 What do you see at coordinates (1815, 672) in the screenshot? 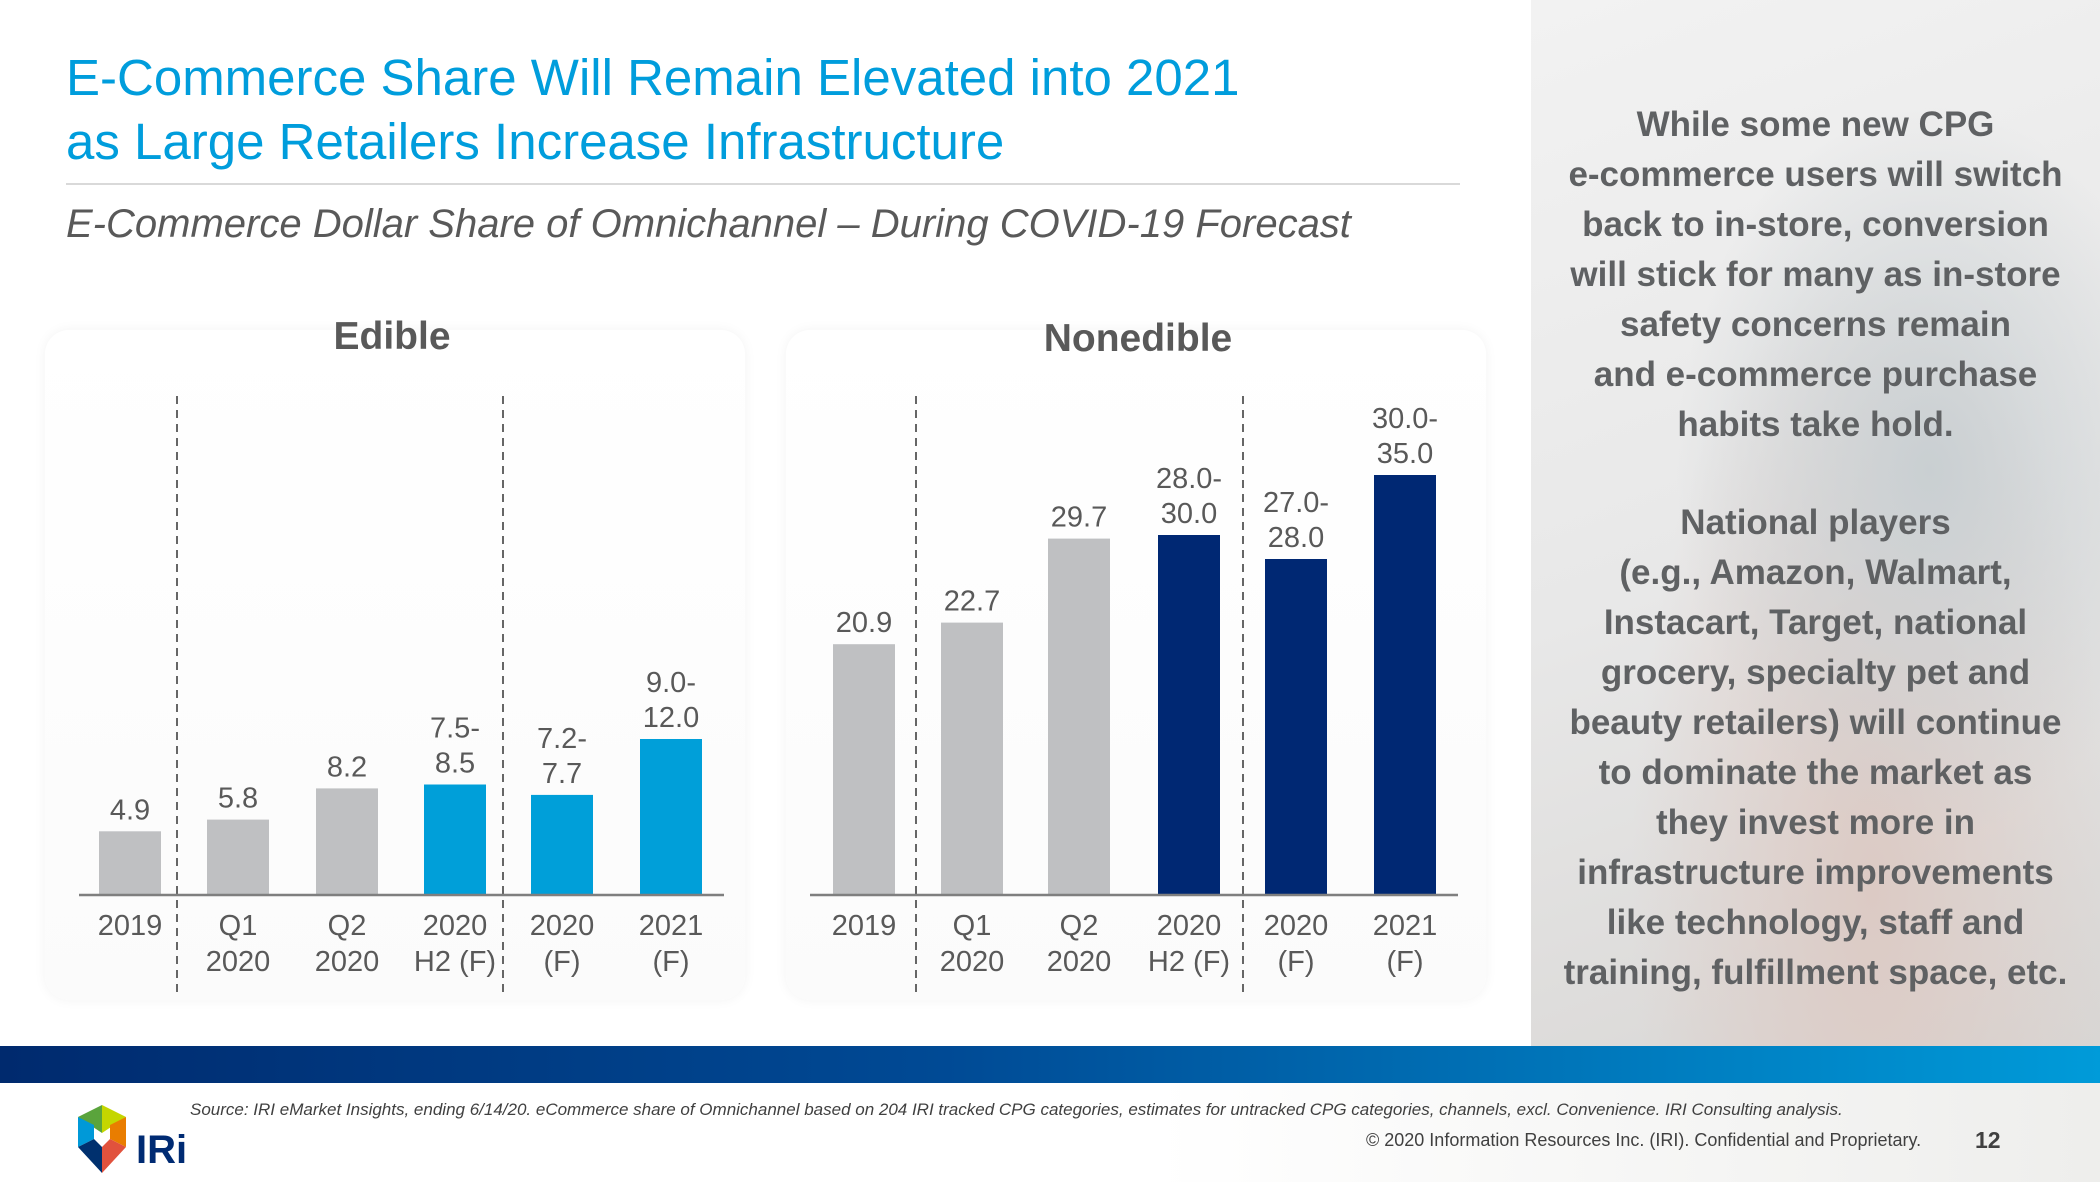
I see `side-text-line: grocery, specialty pet and` at bounding box center [1815, 672].